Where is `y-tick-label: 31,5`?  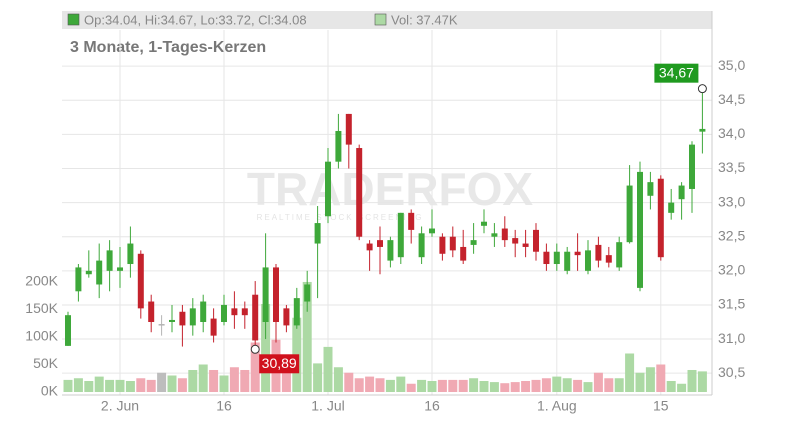
y-tick-label: 31,5 is located at coordinates (731, 304).